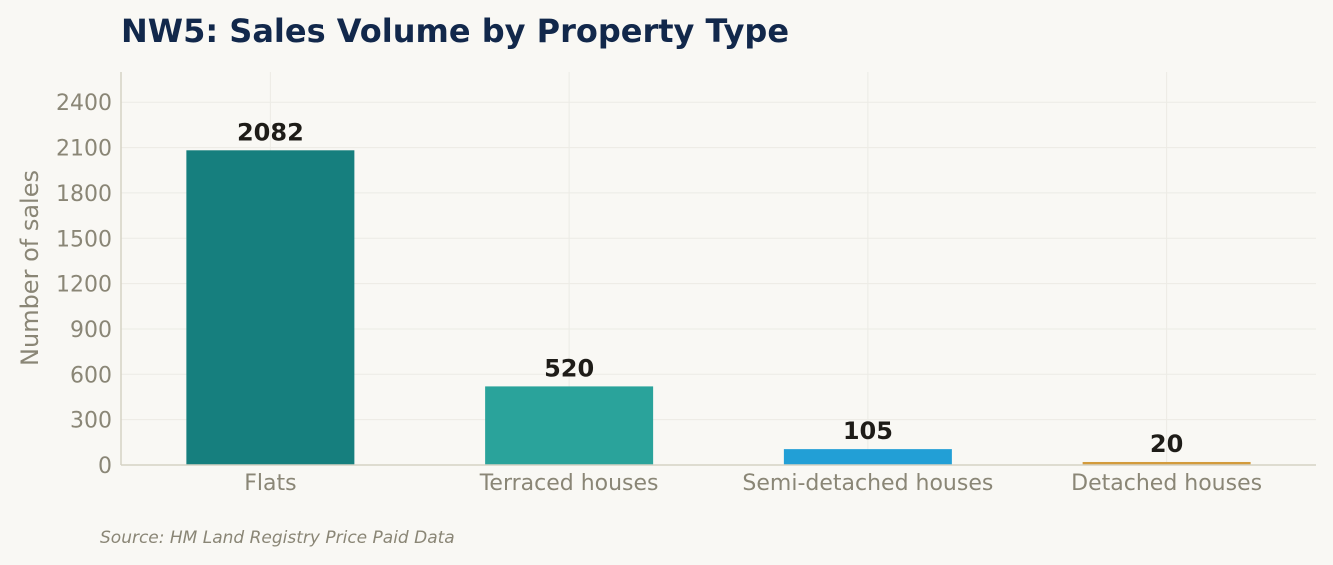  I want to click on y-tick-label: 2400, so click(84, 103).